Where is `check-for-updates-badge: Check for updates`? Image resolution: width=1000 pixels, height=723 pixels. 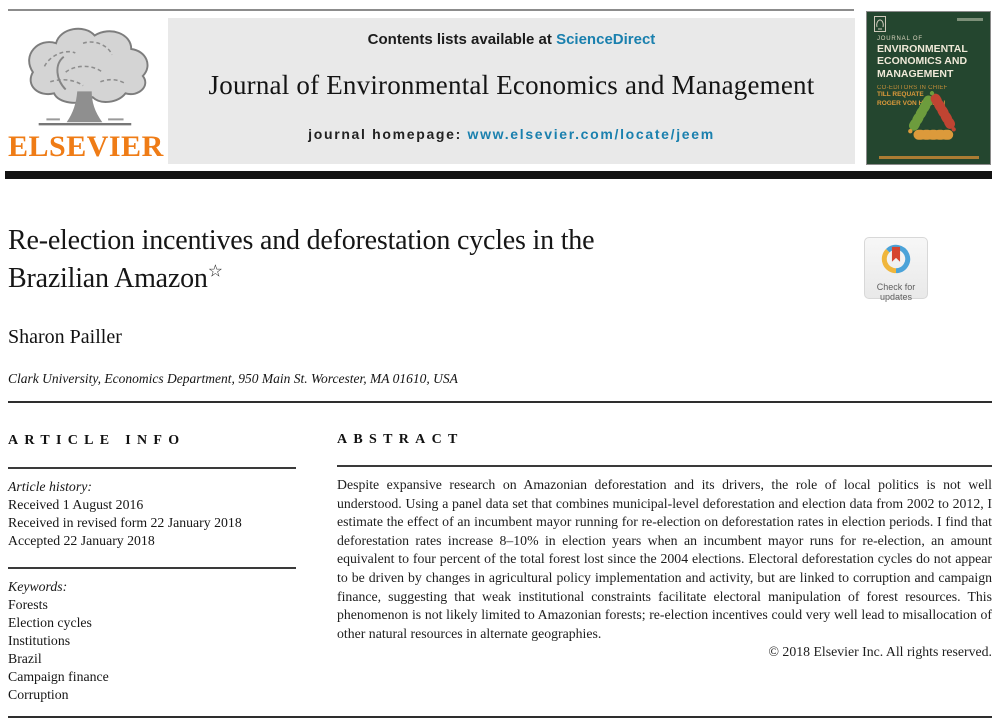
check-for-updates-badge: Check for updates is located at coordinates (896, 269).